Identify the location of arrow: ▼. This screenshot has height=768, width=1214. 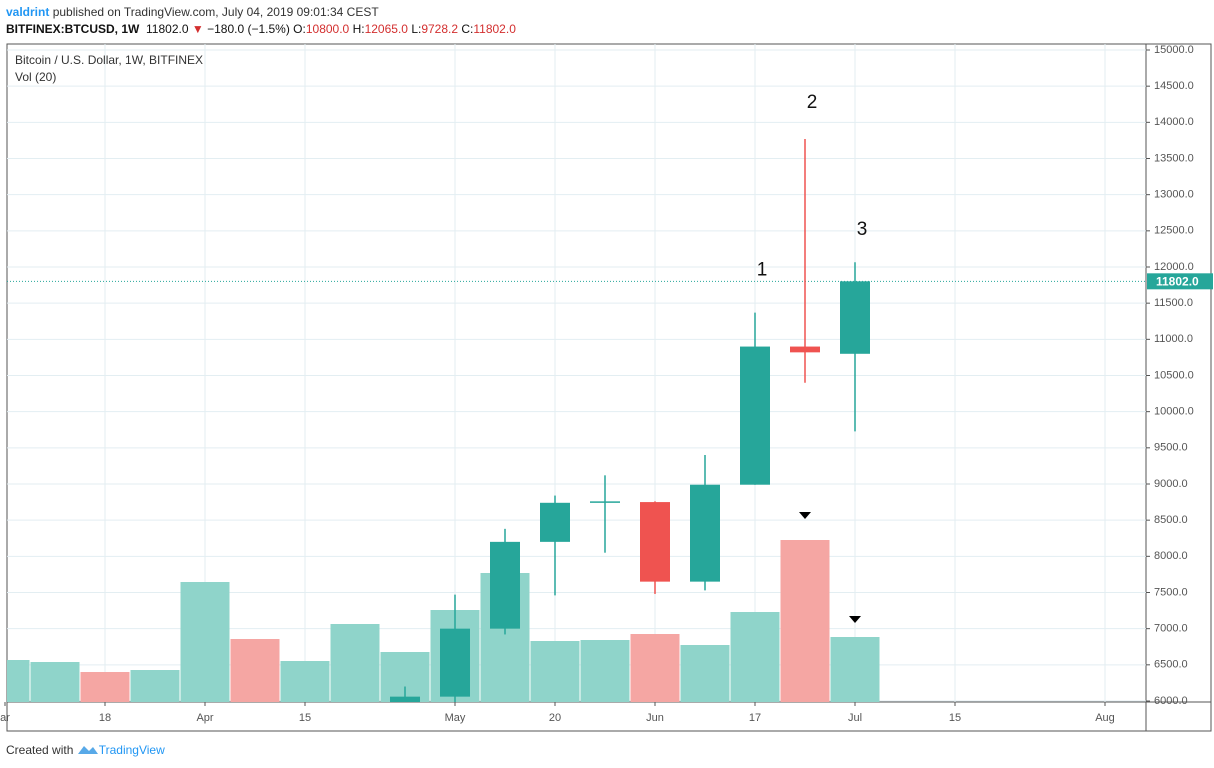
(197, 29).